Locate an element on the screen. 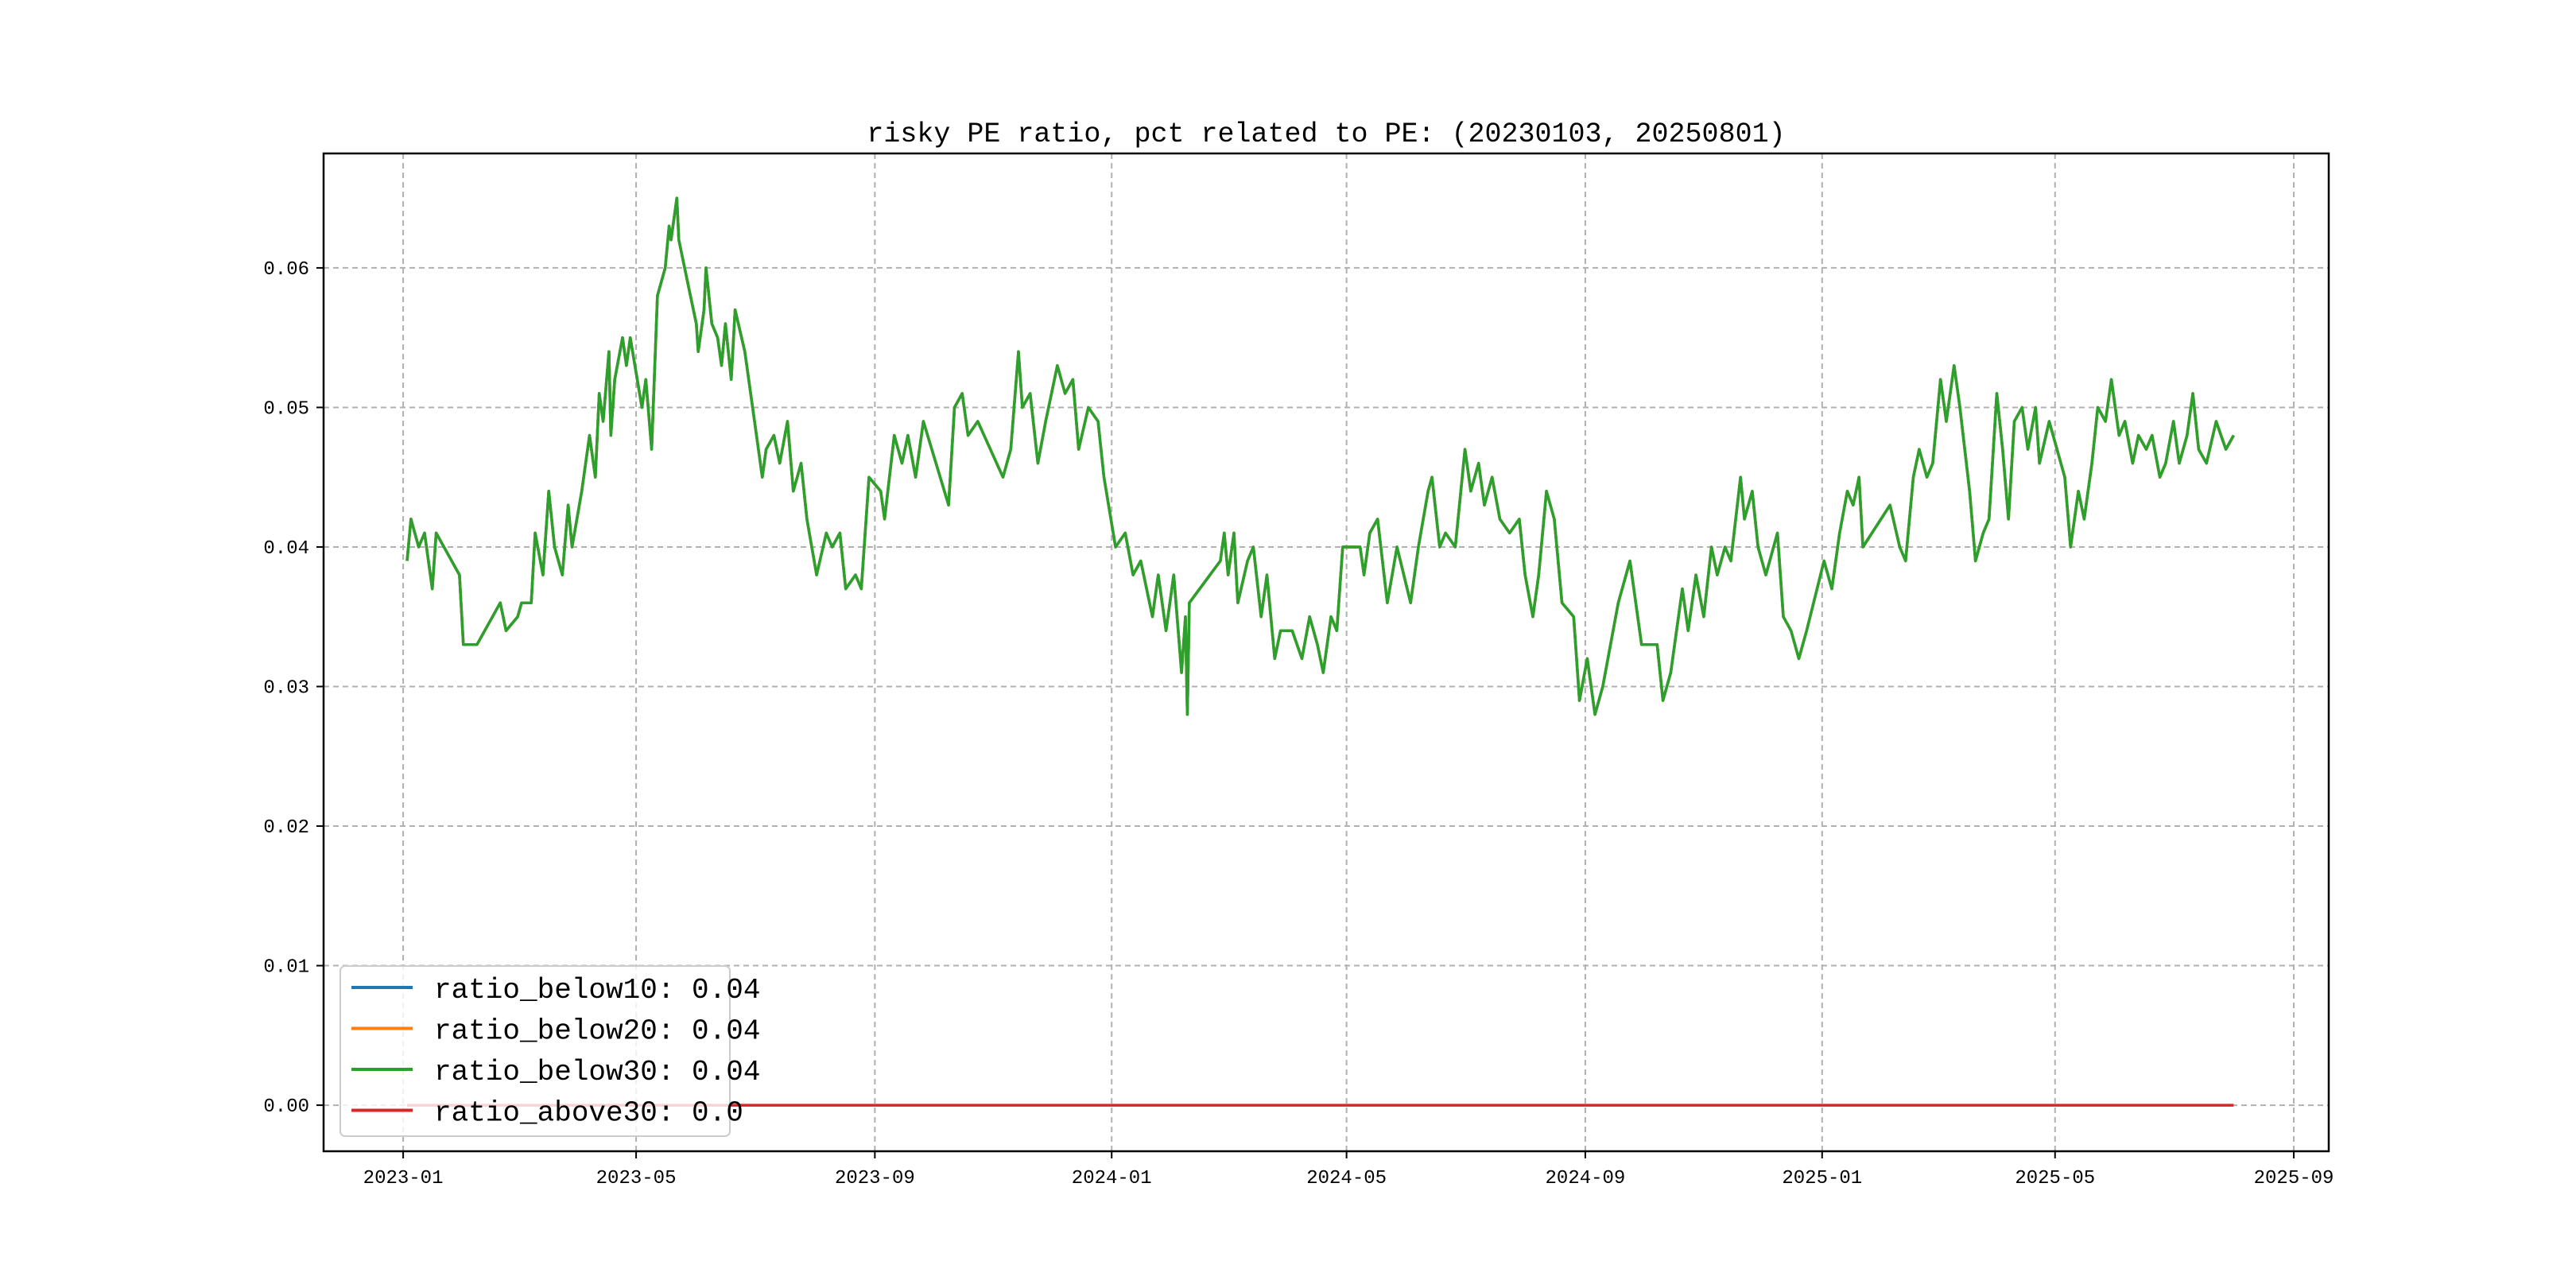 This screenshot has width=2576, height=1288. legend-box is located at coordinates (535, 1051).